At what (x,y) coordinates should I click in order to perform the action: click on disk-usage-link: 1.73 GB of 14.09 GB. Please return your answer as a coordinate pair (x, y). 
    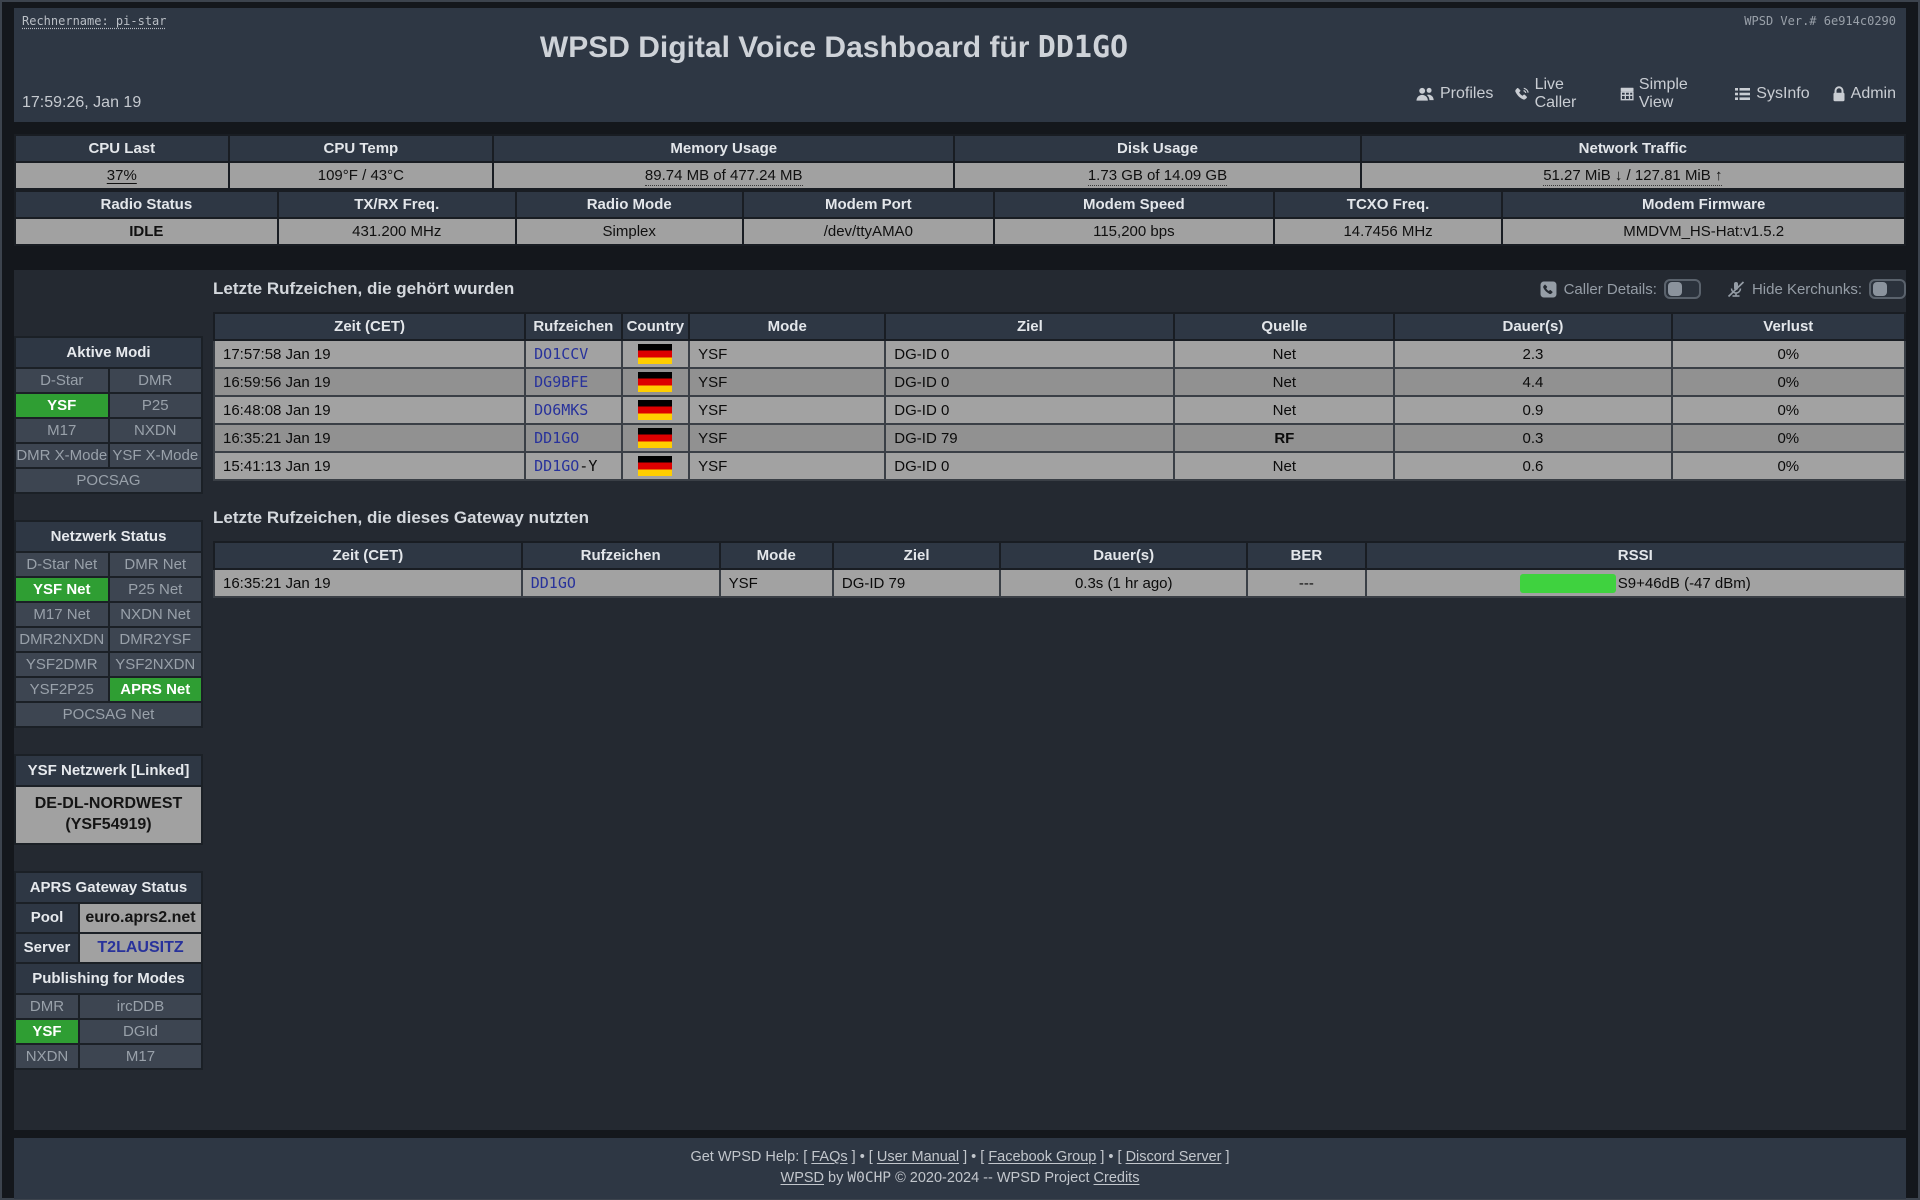
    Looking at the image, I should click on (1157, 176).